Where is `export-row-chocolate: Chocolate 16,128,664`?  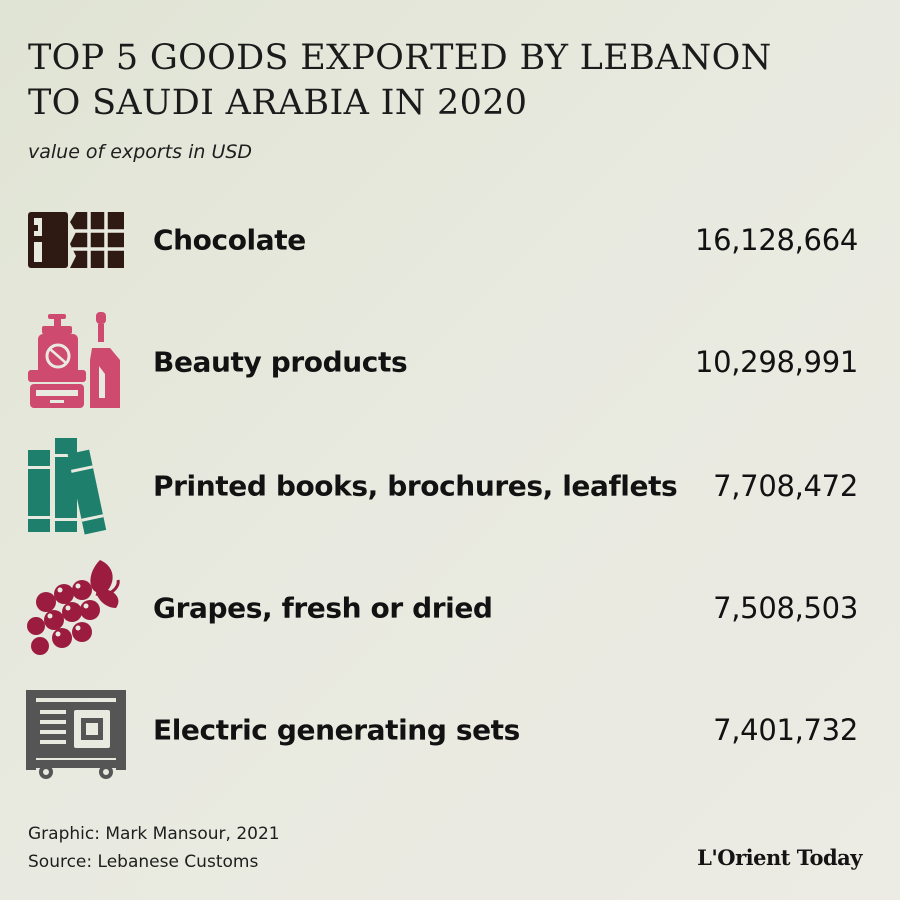
export-row-chocolate: Chocolate 16,128,664 is located at coordinates (450, 240).